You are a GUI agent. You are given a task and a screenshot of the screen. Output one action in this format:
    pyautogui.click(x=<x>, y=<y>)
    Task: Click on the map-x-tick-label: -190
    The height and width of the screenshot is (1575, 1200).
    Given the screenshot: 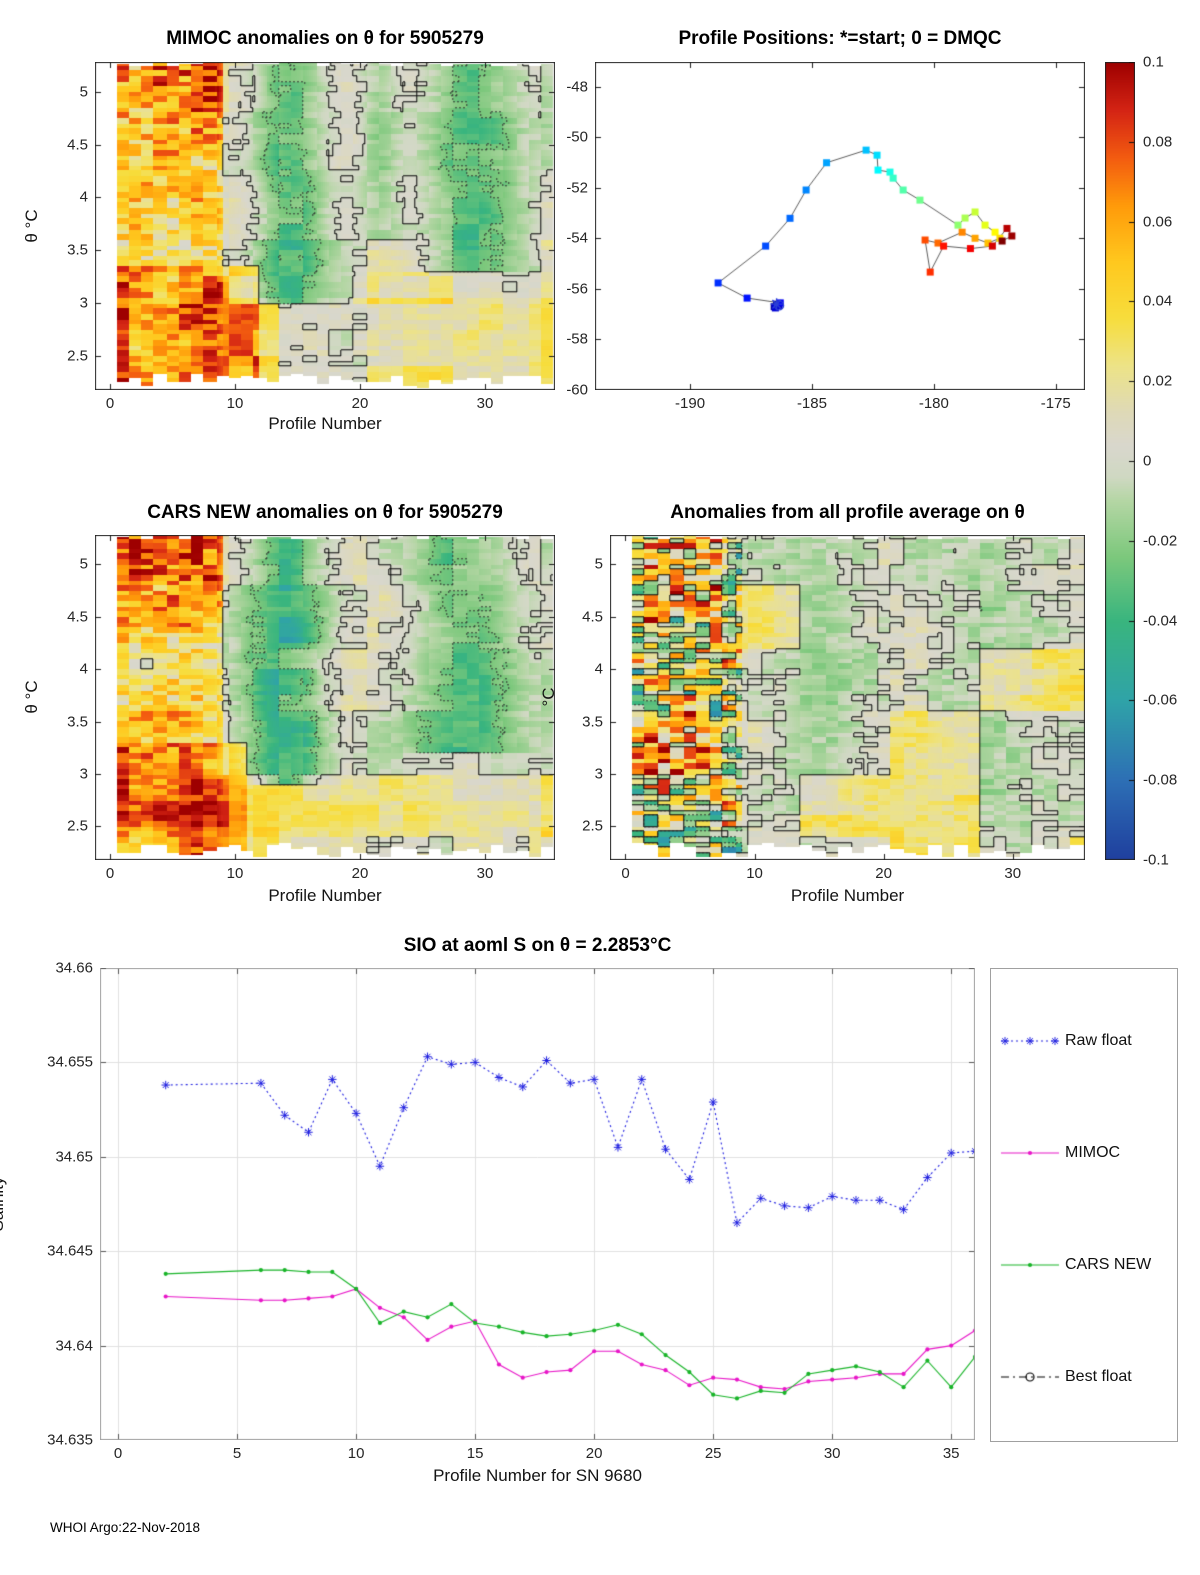 What is the action you would take?
    pyautogui.click(x=690, y=403)
    